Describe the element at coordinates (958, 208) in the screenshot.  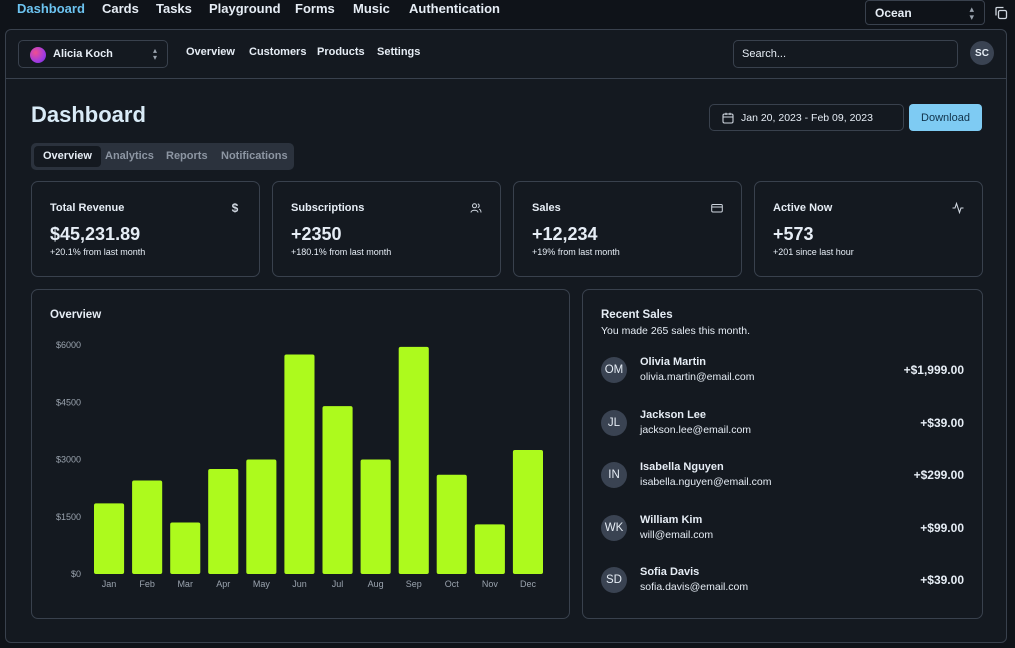
I see `activity-icon` at that location.